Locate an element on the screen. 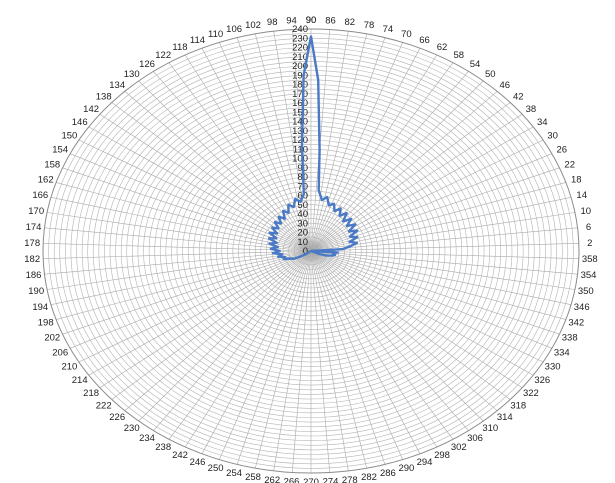  radial-tick-label: 120 is located at coordinates (300, 140).